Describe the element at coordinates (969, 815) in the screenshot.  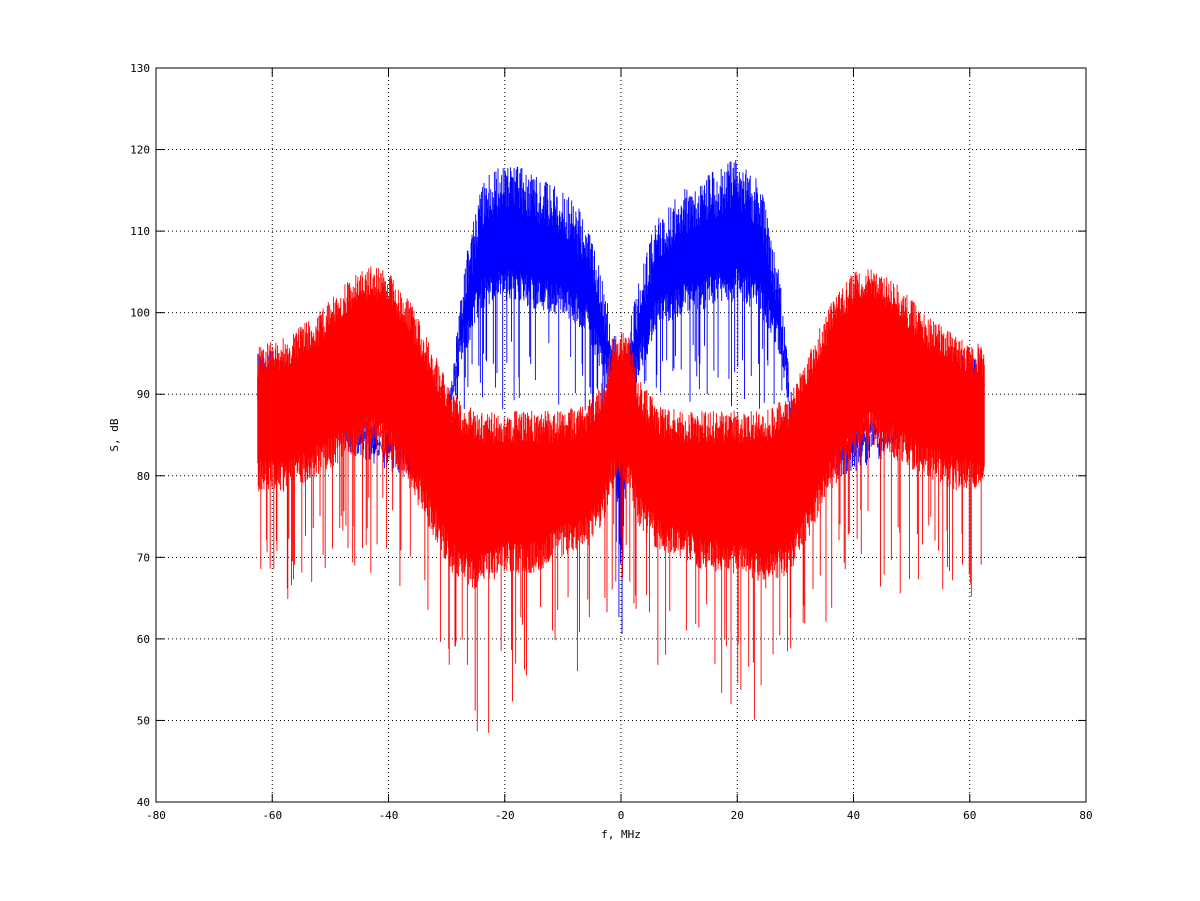
I see `x-tick-label: 60` at that location.